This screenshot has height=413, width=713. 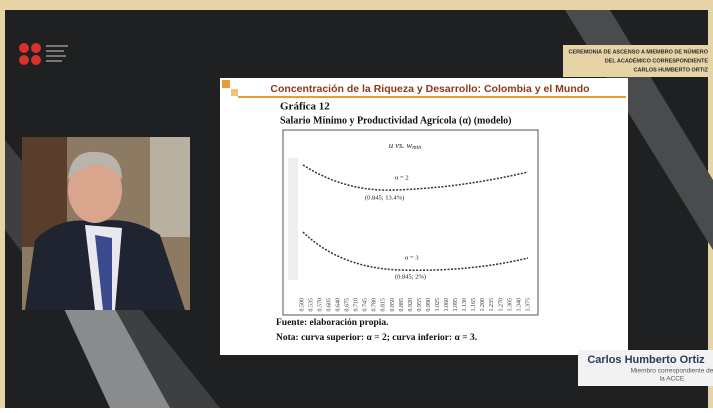 I want to click on annotation: α = 3, so click(x=412, y=257).